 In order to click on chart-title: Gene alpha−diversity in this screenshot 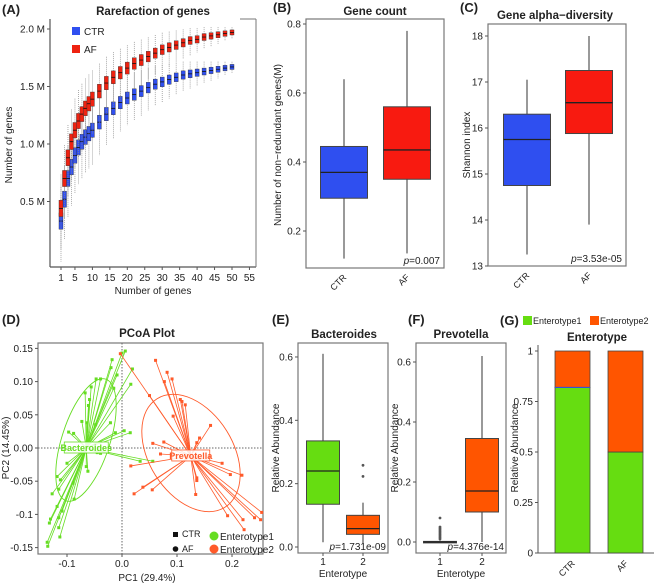, I will do `click(555, 16)`.